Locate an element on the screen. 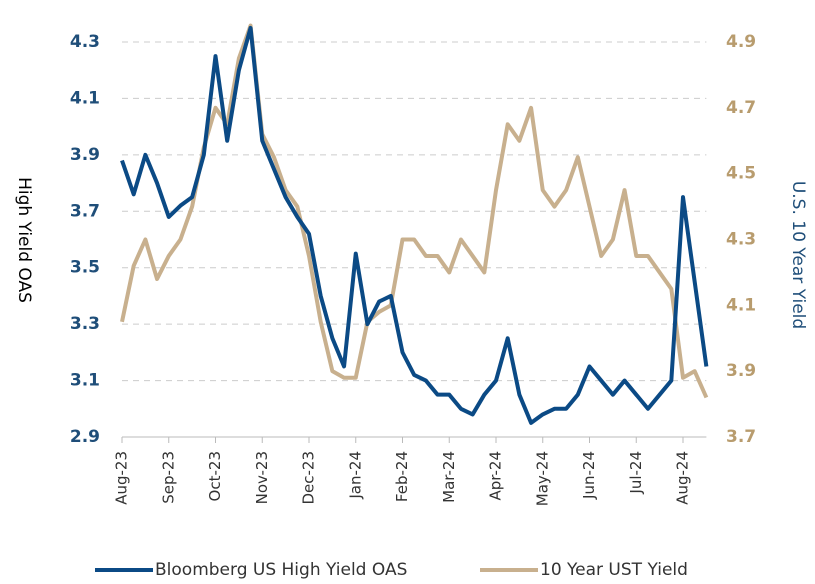  y2-tick-label: 4.3 is located at coordinates (741, 240).